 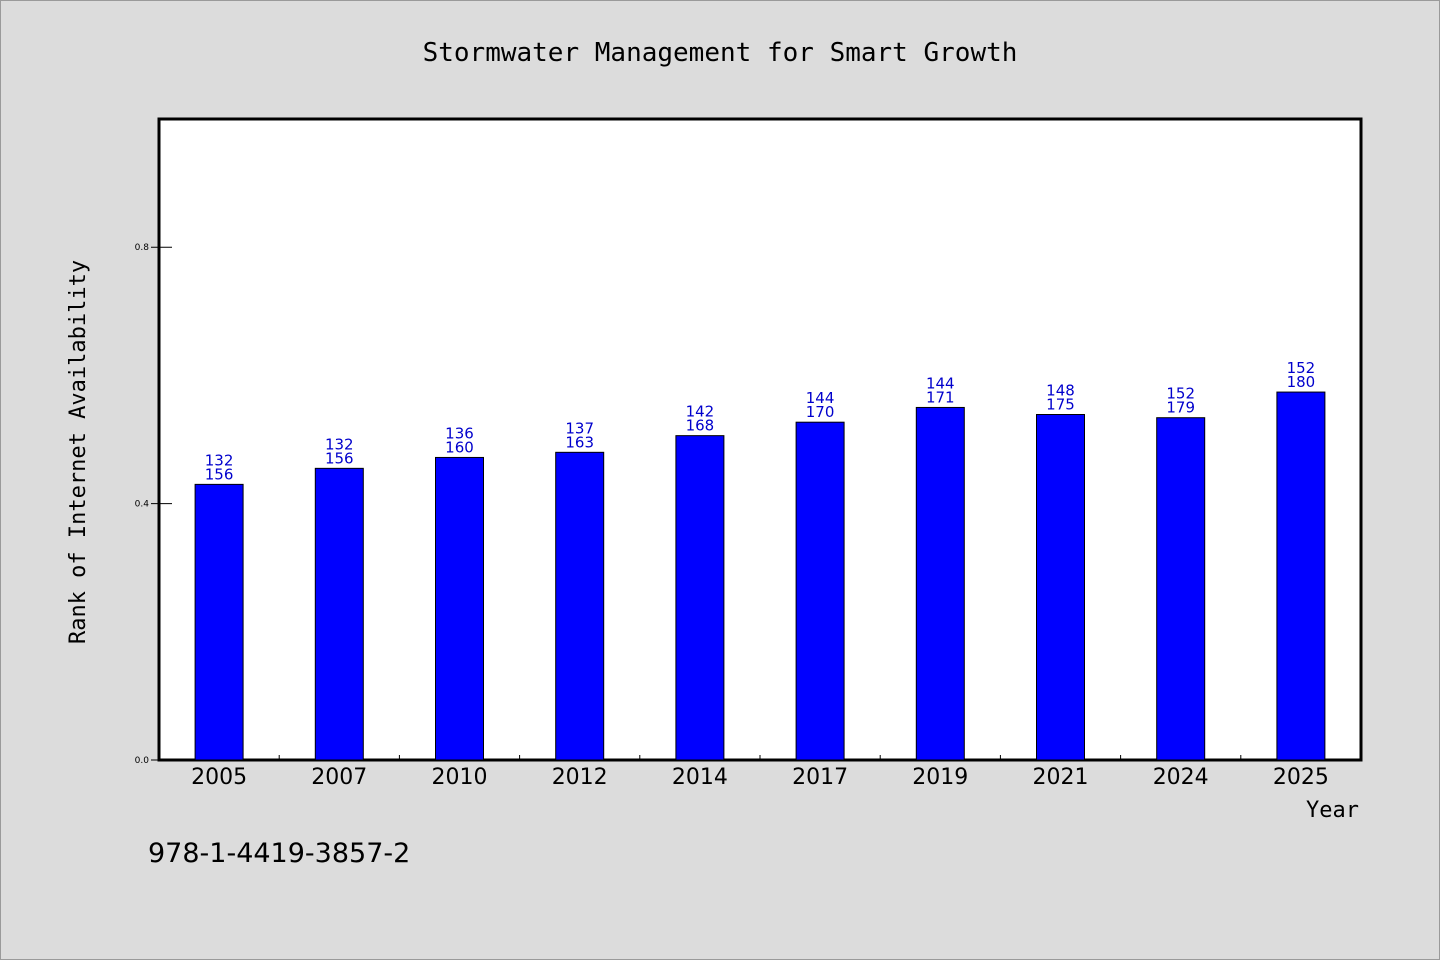 What do you see at coordinates (142, 761) in the screenshot?
I see `y-tick-label: 0.0` at bounding box center [142, 761].